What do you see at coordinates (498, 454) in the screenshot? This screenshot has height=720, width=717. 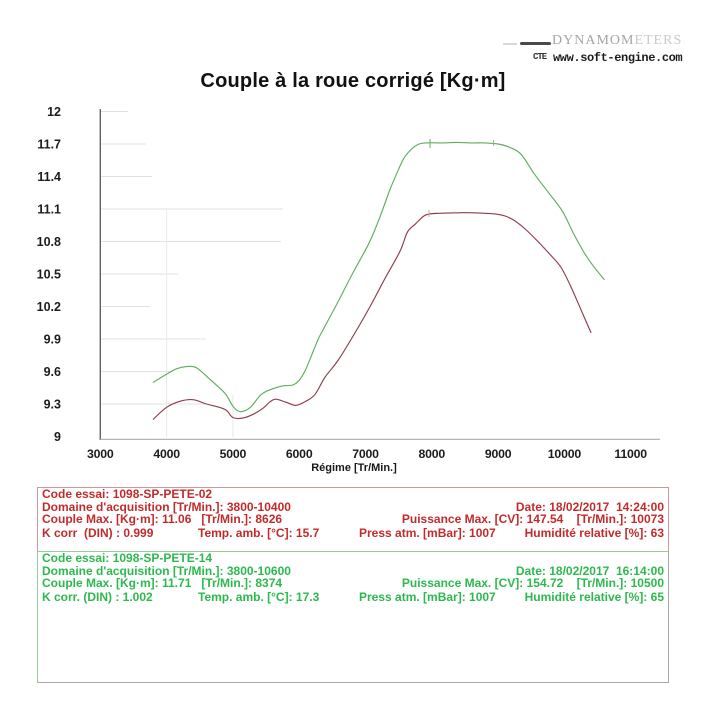 I see `svg-text: 9000` at bounding box center [498, 454].